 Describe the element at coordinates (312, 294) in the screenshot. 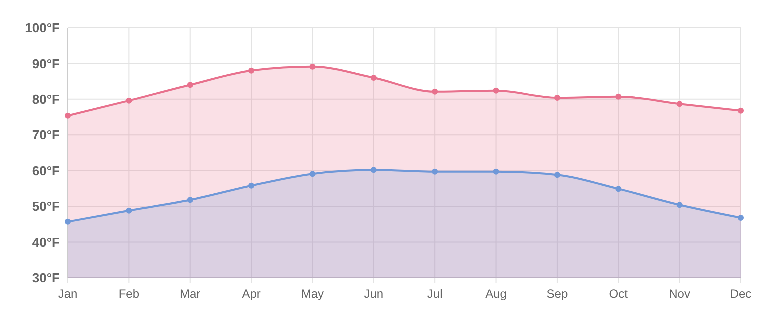

I see `x-tick-label: May` at that location.